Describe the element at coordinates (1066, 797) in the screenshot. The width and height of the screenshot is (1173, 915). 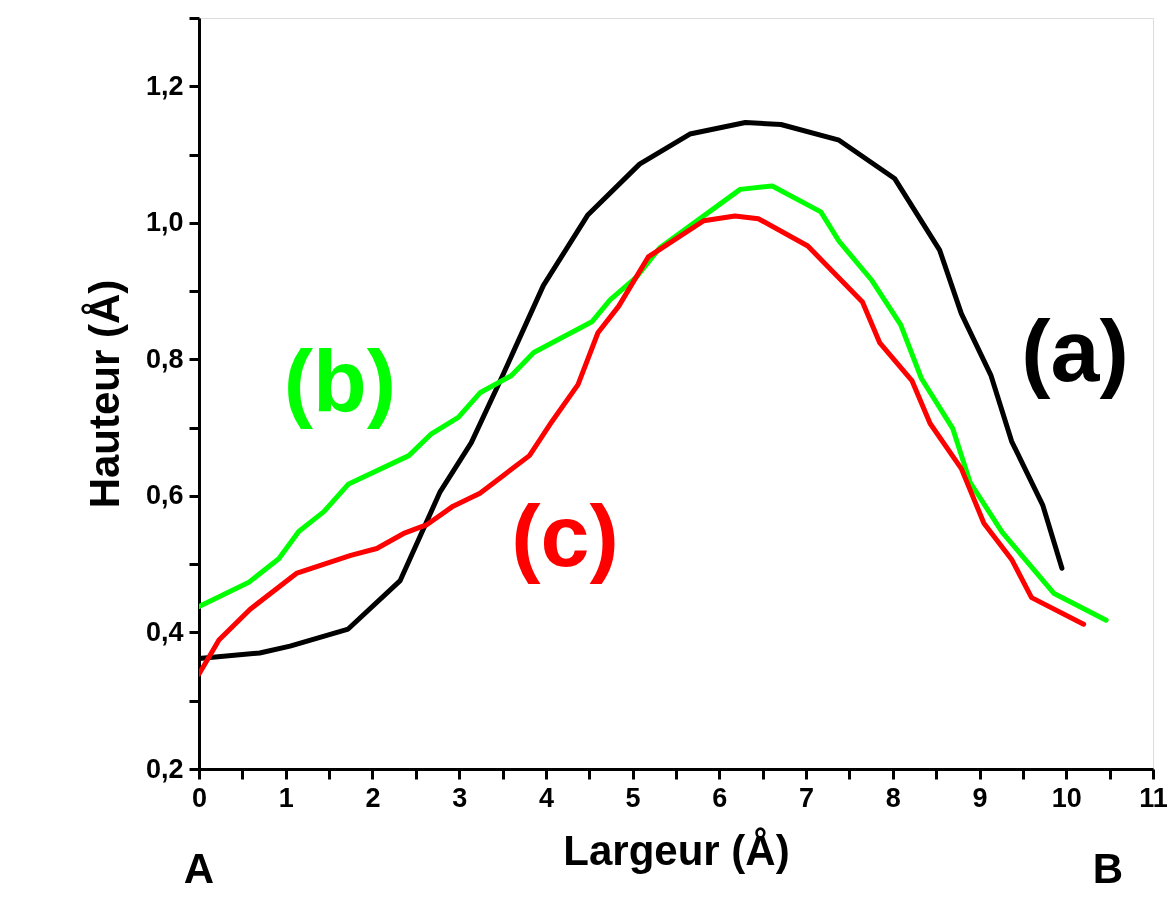
I see `x-tick-label: 10` at that location.